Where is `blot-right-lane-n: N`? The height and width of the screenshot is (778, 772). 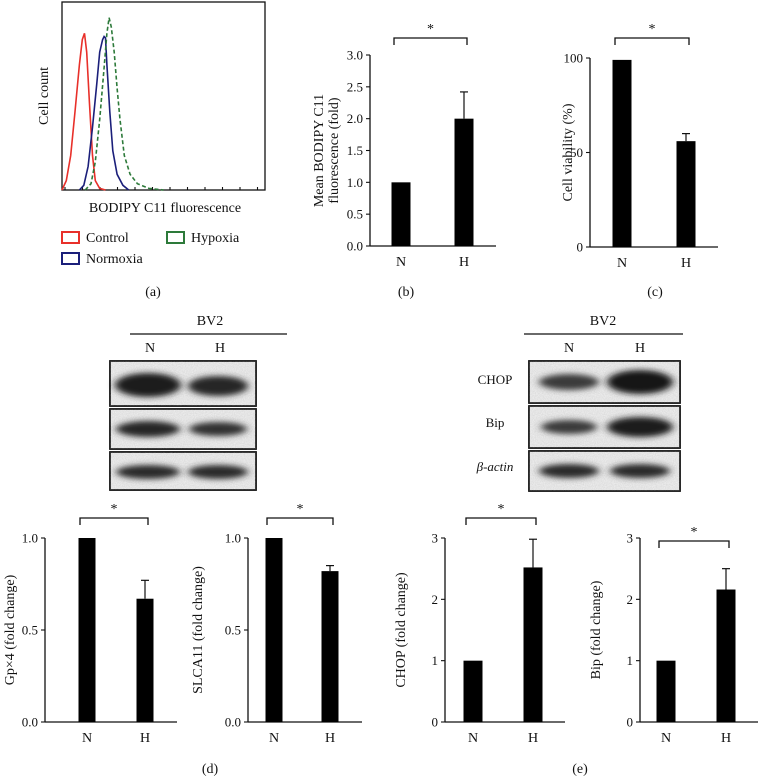 blot-right-lane-n: N is located at coordinates (569, 348).